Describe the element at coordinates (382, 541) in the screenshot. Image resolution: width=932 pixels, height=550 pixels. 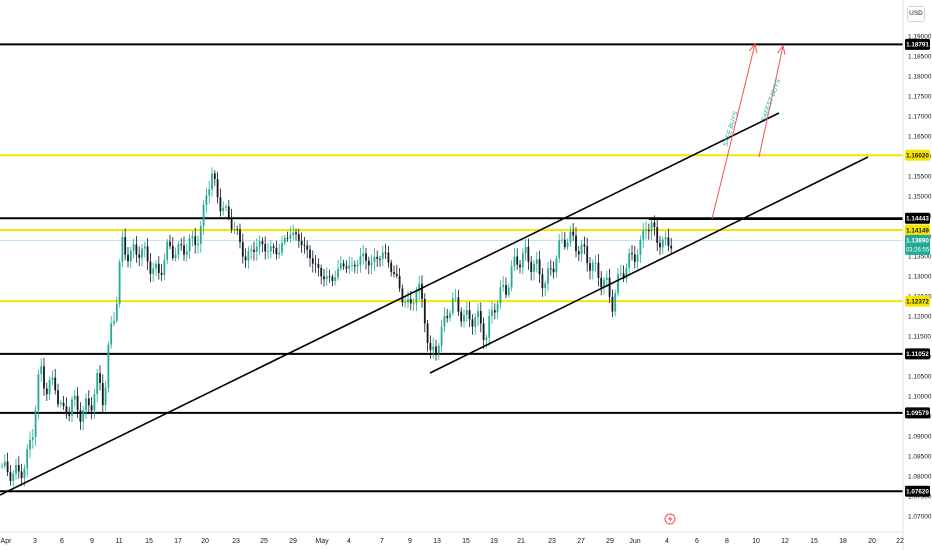
I see `date-tick: 7` at that location.